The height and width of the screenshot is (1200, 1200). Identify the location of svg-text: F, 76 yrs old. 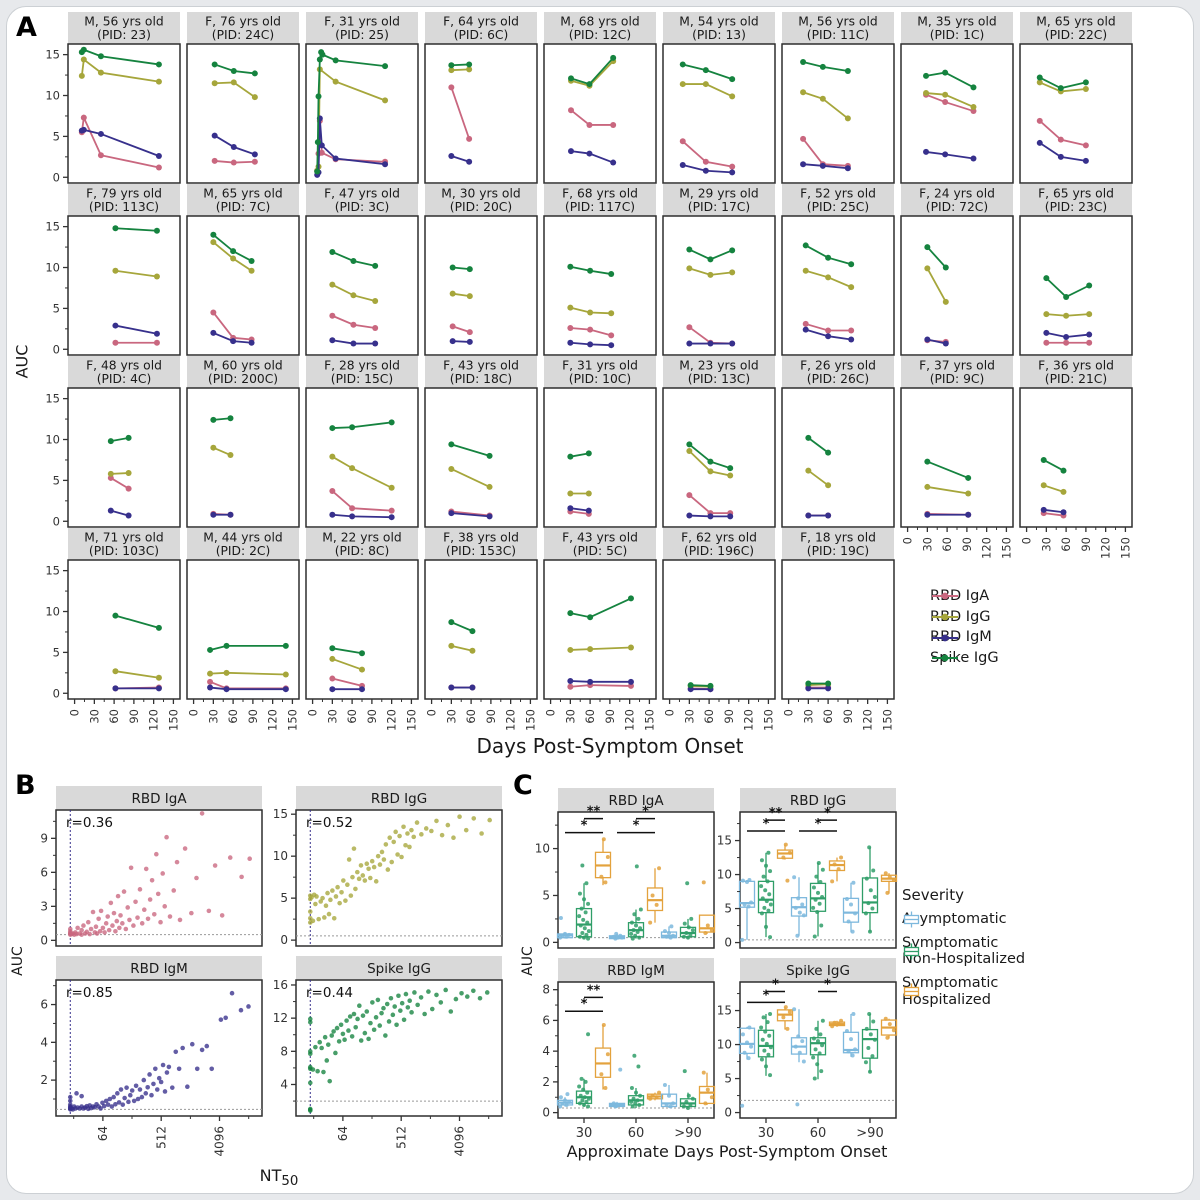
(243, 22).